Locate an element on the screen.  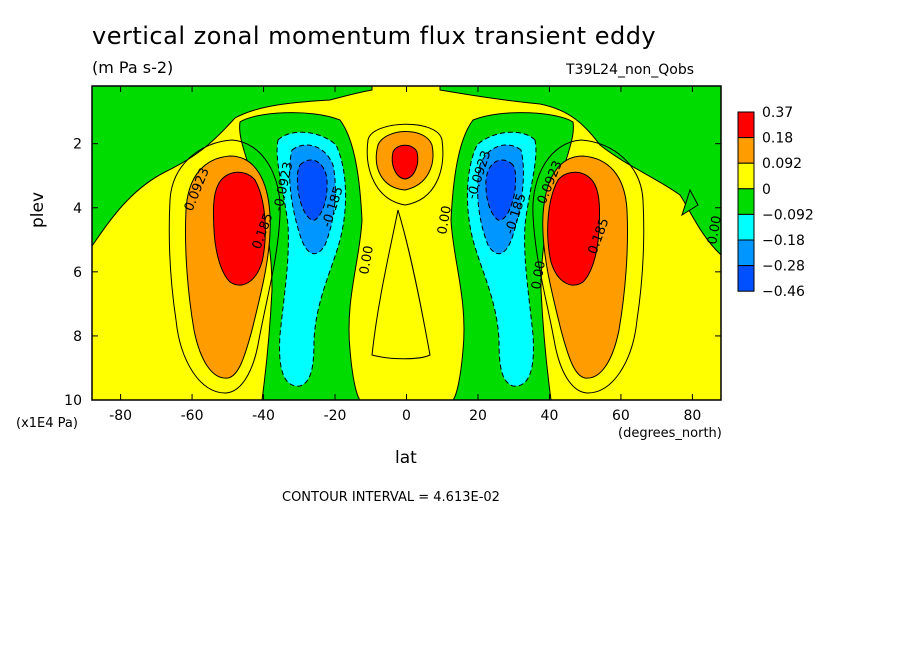
colorbar-label: −0.092 is located at coordinates (788, 215).